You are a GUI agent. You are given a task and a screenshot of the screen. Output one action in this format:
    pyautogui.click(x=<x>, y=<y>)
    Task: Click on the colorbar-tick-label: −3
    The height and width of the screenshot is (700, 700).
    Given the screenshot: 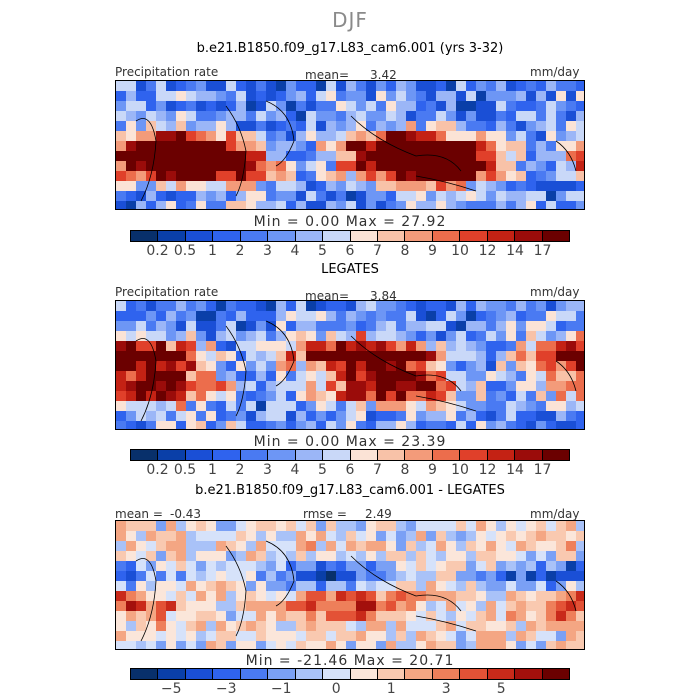 What is the action you would take?
    pyautogui.click(x=226, y=689)
    